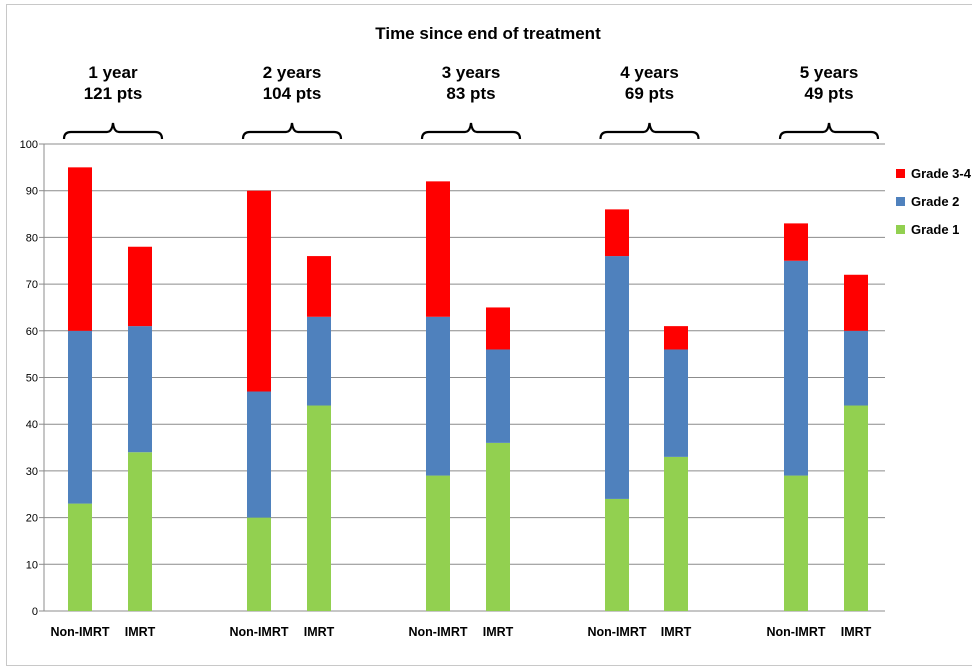 The height and width of the screenshot is (666, 972). I want to click on group-label-period: 3 years, so click(471, 72).